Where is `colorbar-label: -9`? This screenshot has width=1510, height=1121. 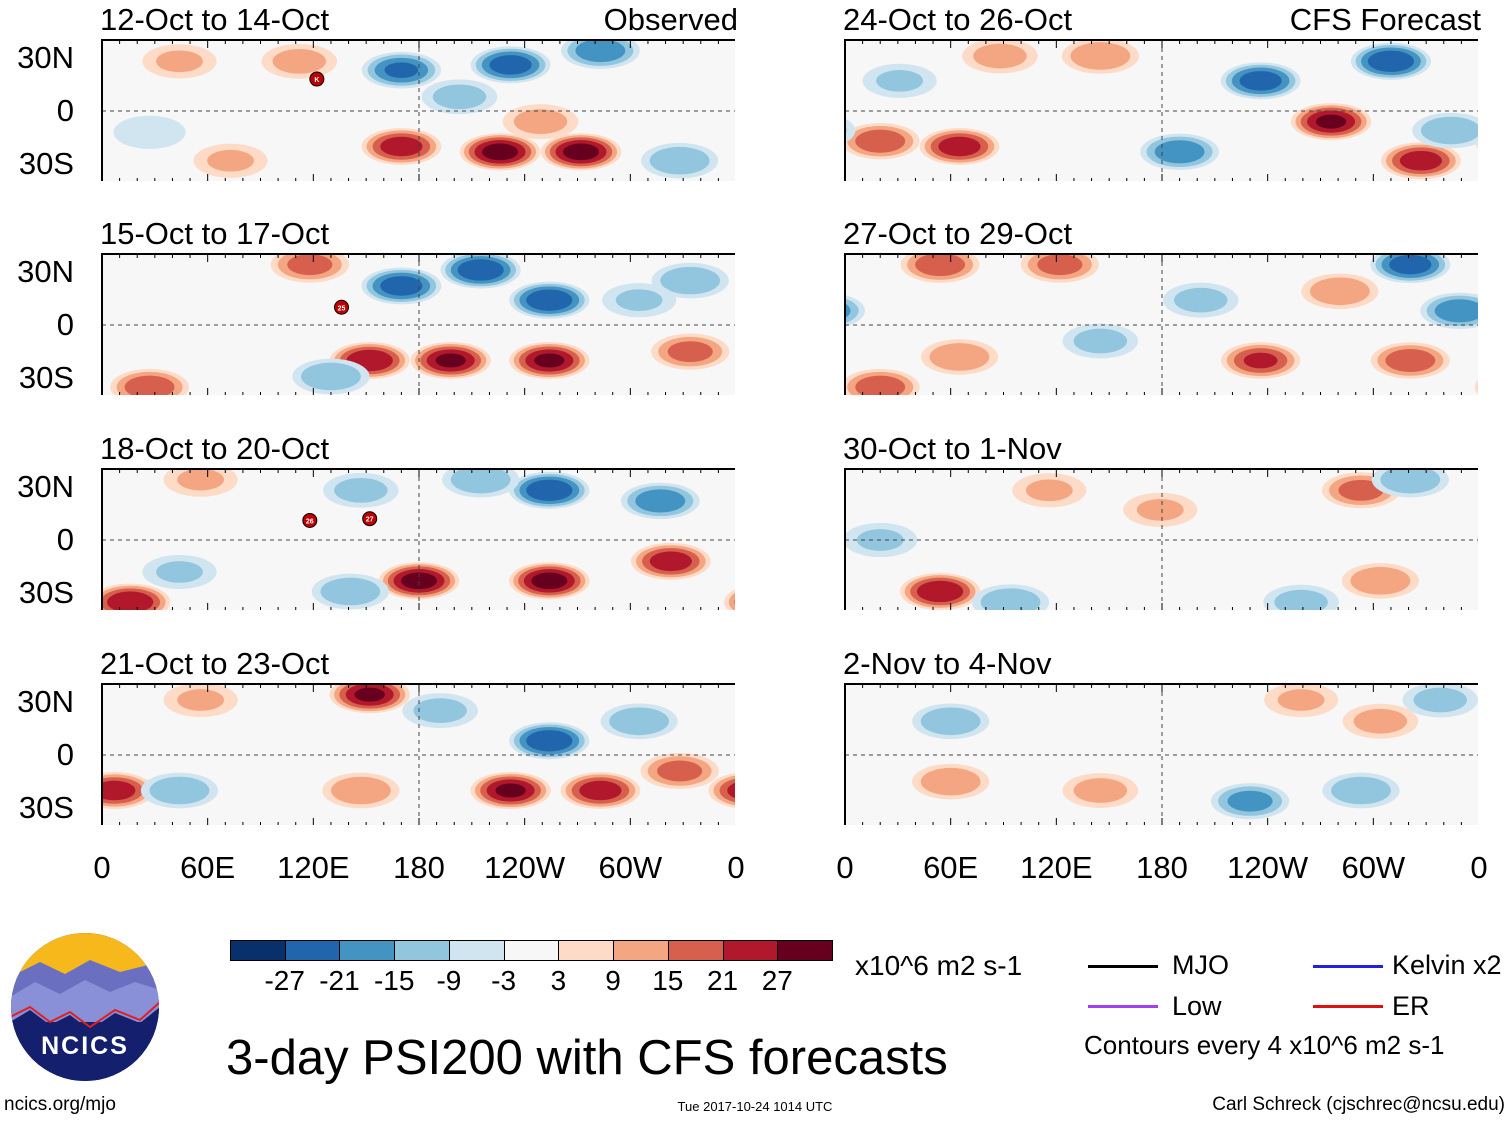
colorbar-label: -9 is located at coordinates (449, 980).